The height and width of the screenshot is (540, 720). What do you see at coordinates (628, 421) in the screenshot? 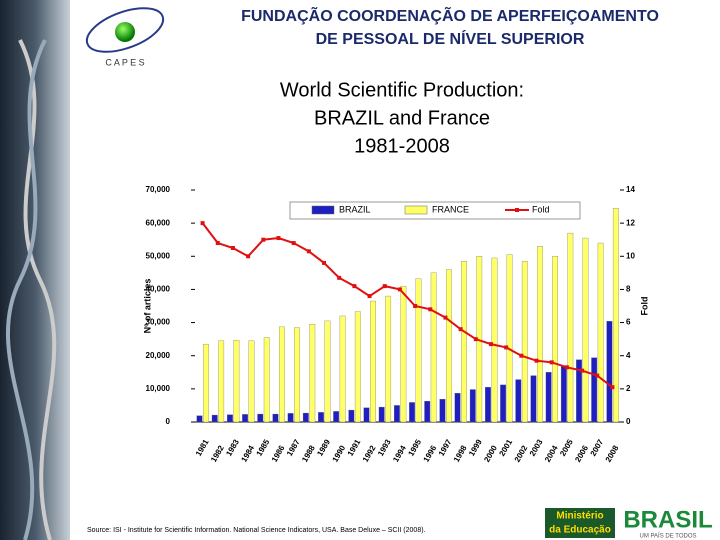
I see `y2-tick-label: 0` at bounding box center [628, 421].